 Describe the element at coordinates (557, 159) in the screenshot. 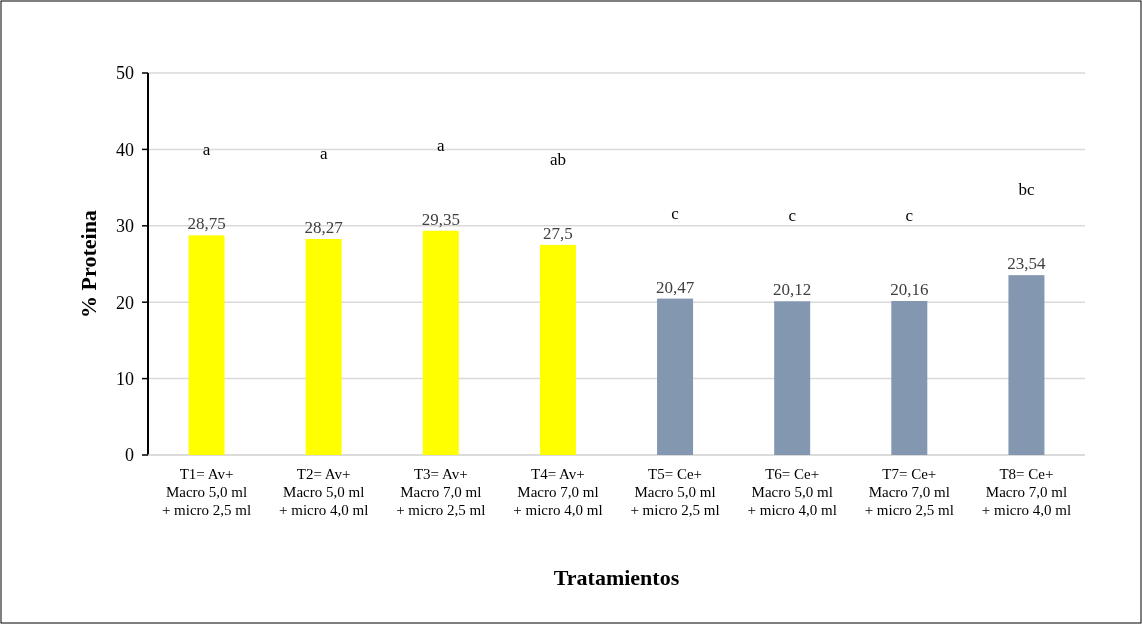

I see `annotation: ab` at that location.